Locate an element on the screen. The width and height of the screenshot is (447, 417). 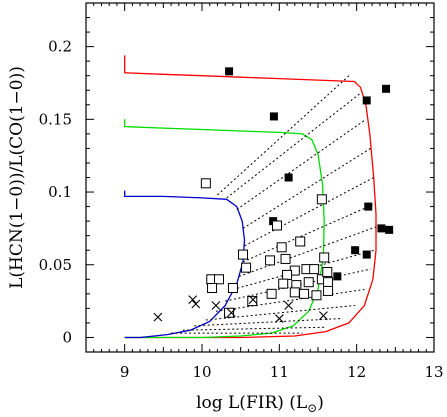
y-tick-label: 0.2 is located at coordinates (60, 47).